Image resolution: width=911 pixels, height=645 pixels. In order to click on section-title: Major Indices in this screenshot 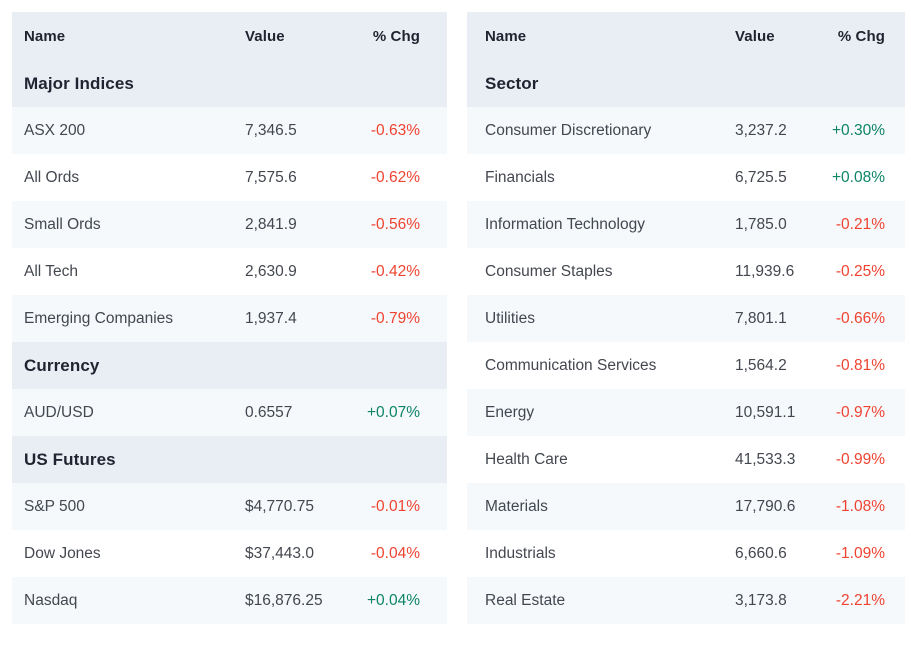, I will do `click(79, 83)`.